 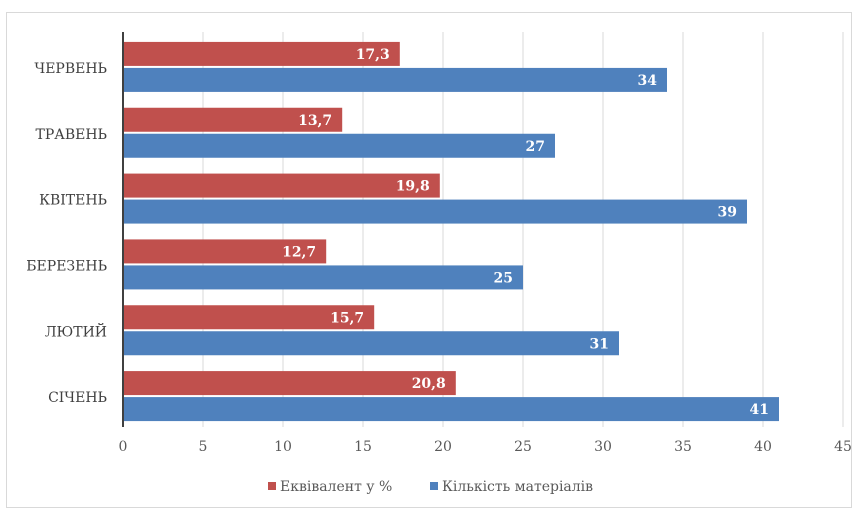 What do you see at coordinates (485, 447) in the screenshot?
I see `x-tick-labels: 0 5 10 15 20 25 30 35 40 45` at bounding box center [485, 447].